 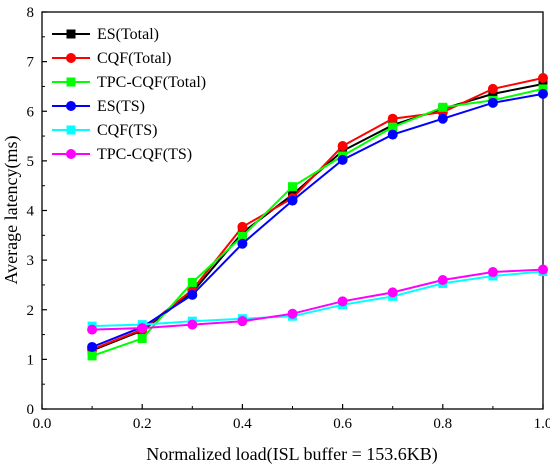 What do you see at coordinates (121, 106) in the screenshot?
I see `legend-label: ES(TS)` at bounding box center [121, 106].